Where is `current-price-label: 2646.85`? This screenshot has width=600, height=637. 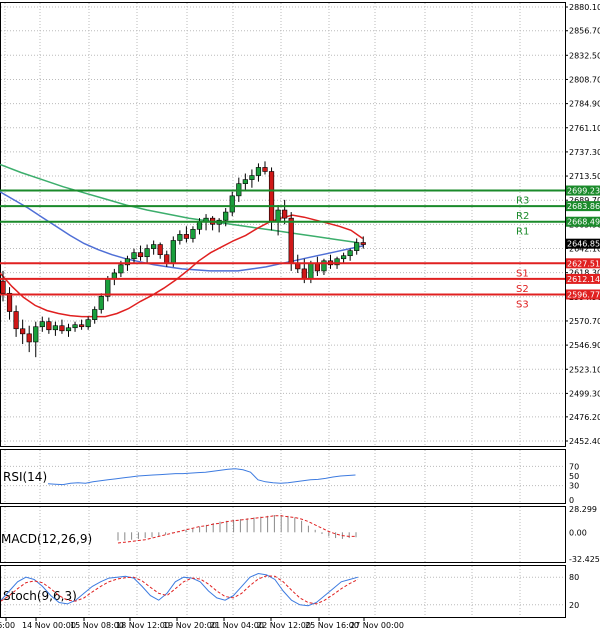
current-price-label: 2646.85 is located at coordinates (583, 244).